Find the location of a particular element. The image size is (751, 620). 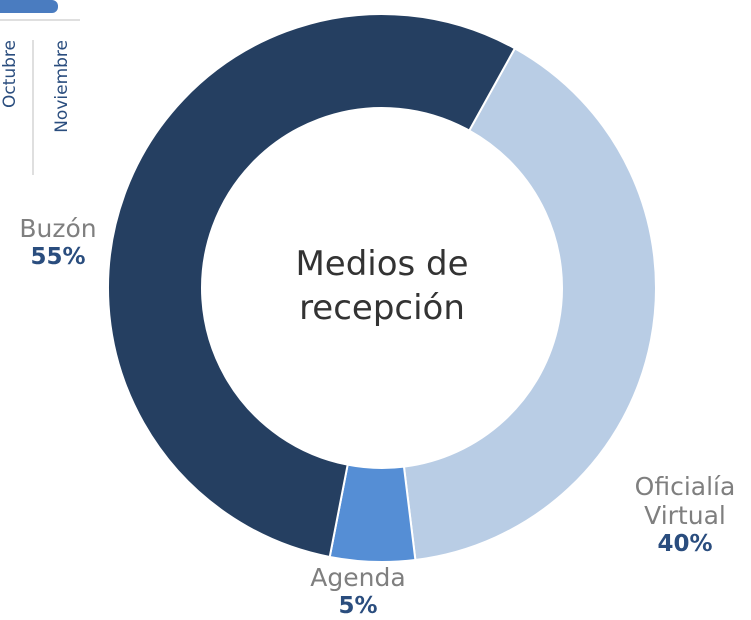

value-label: 40% is located at coordinates (685, 544).